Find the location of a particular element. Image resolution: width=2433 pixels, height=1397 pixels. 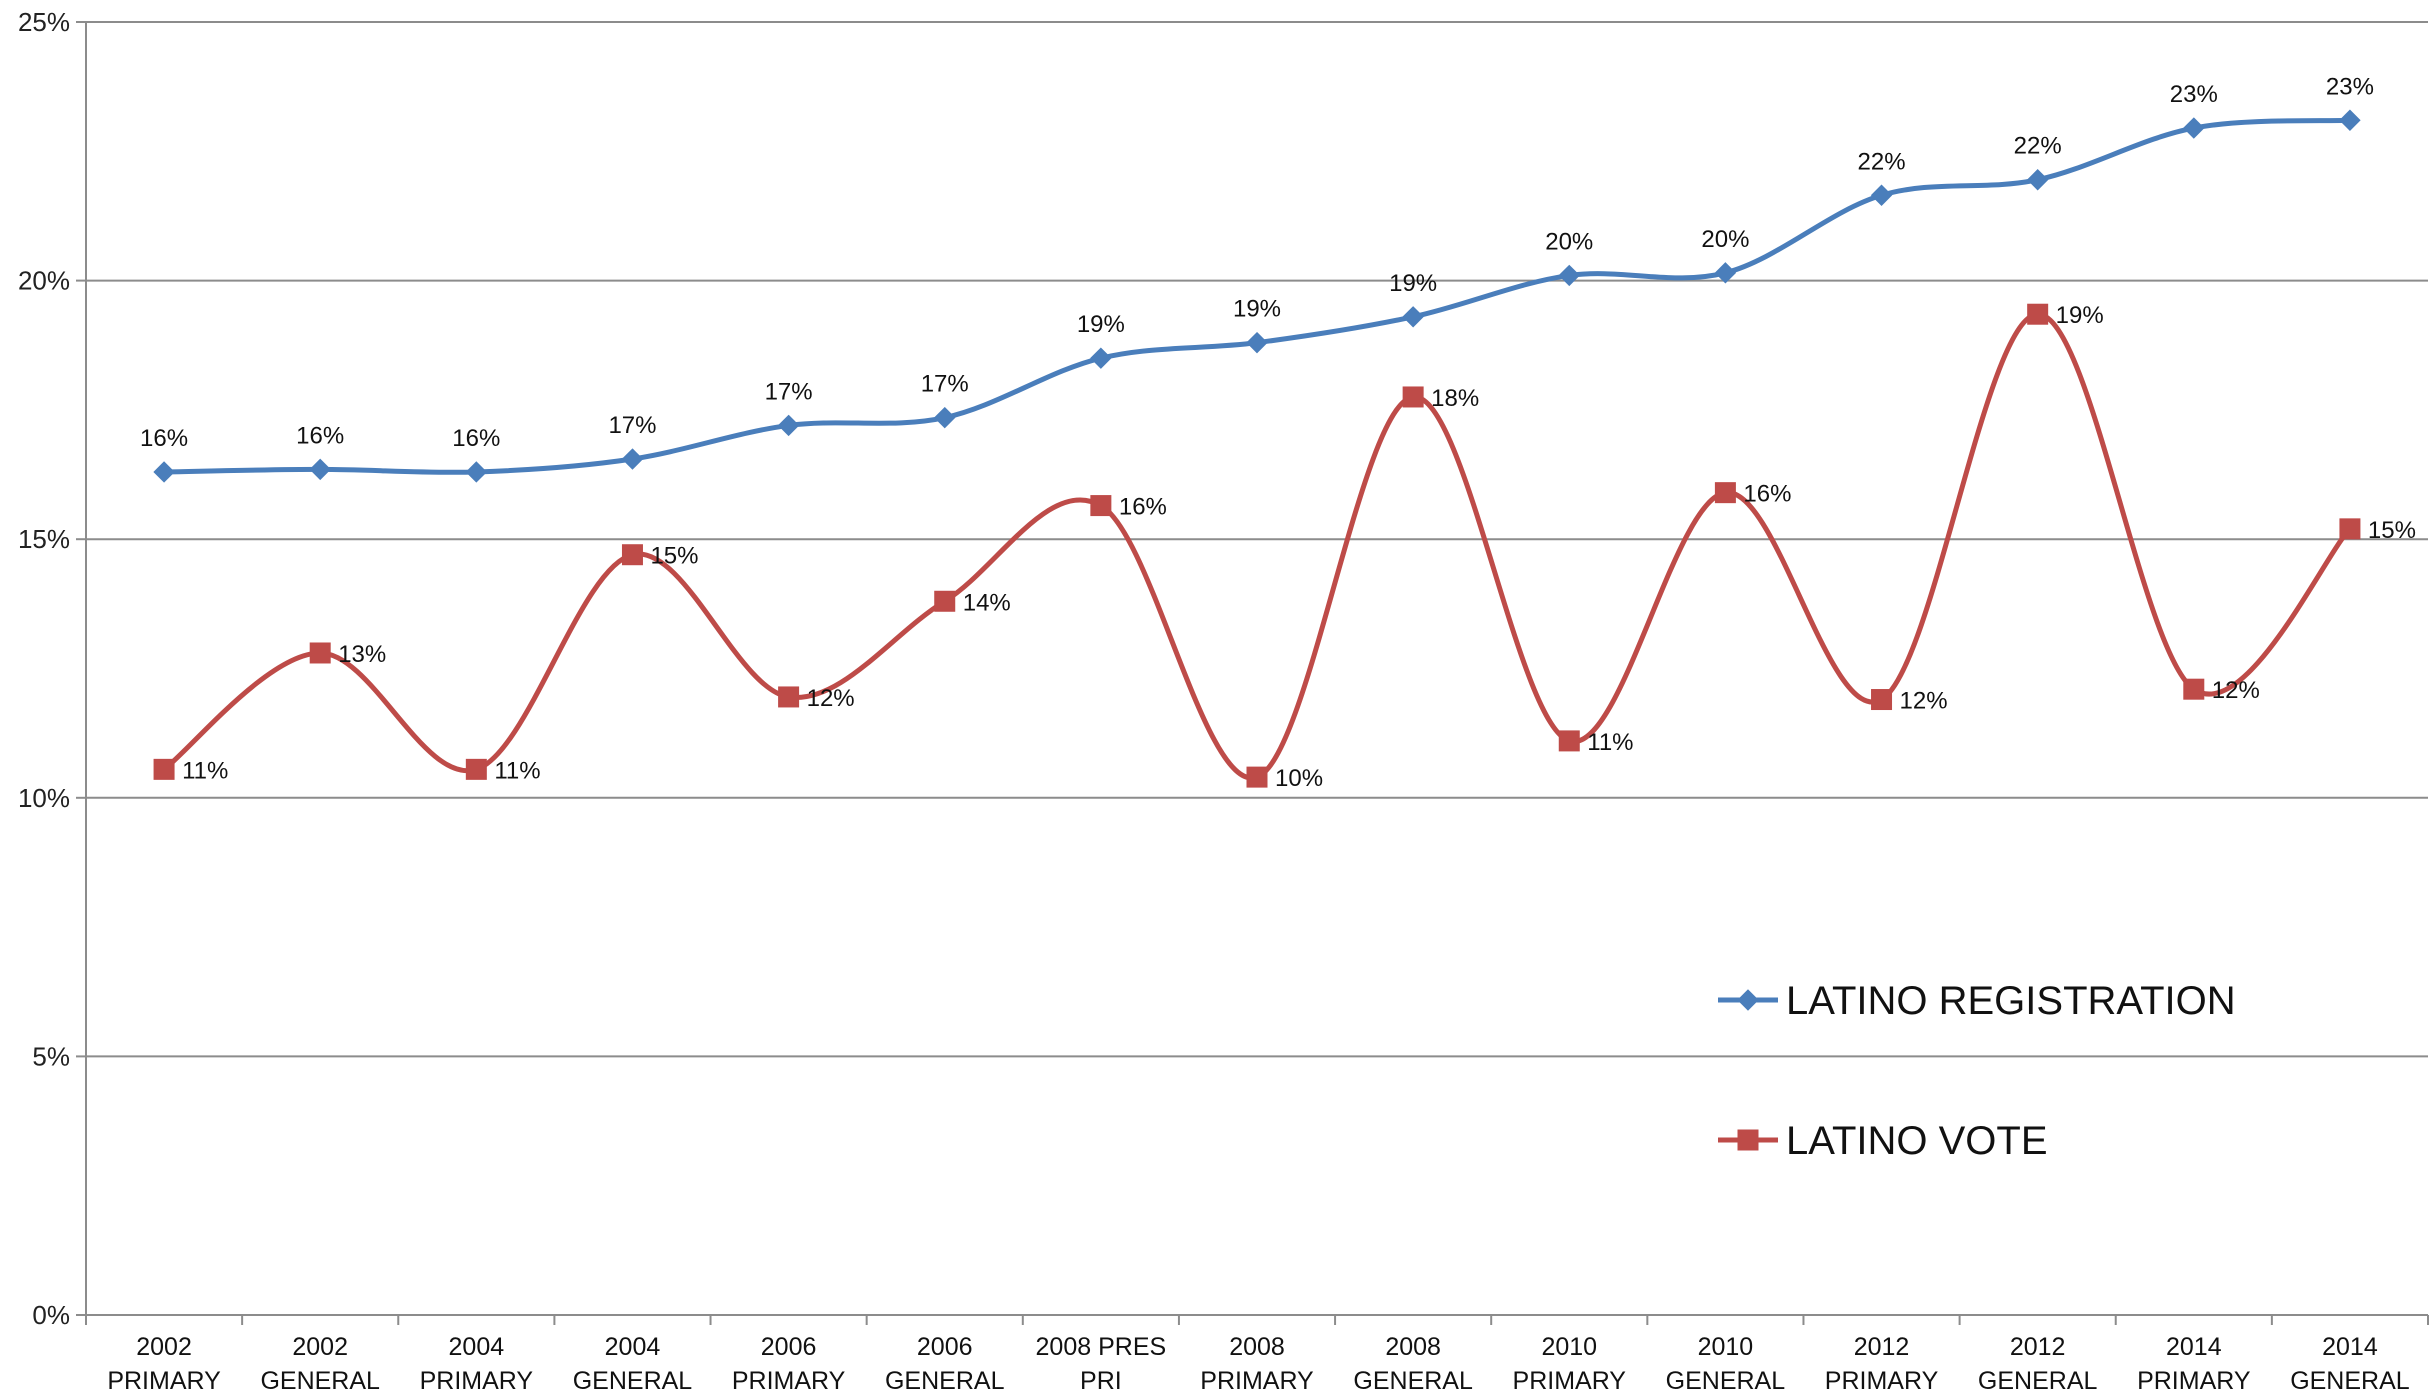

data-label-vote: 10% is located at coordinates (1299, 778).